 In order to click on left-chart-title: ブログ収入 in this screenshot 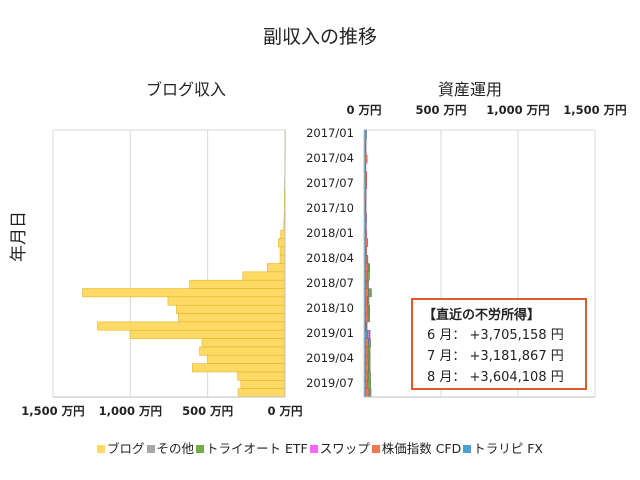, I will do `click(186, 89)`.